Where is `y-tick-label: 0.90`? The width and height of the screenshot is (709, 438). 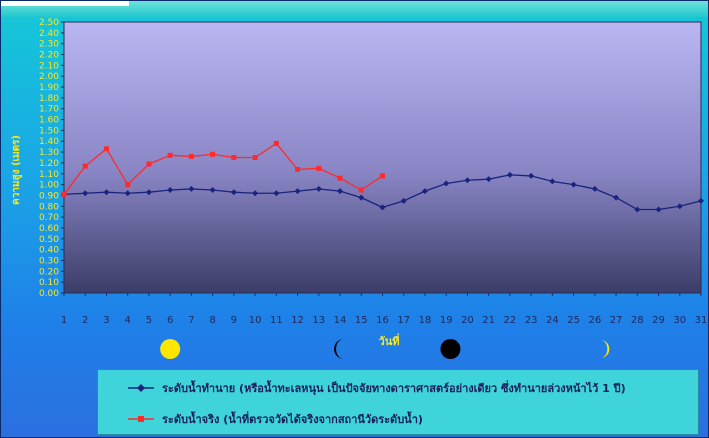 y-tick-label: 0.90 is located at coordinates (49, 196).